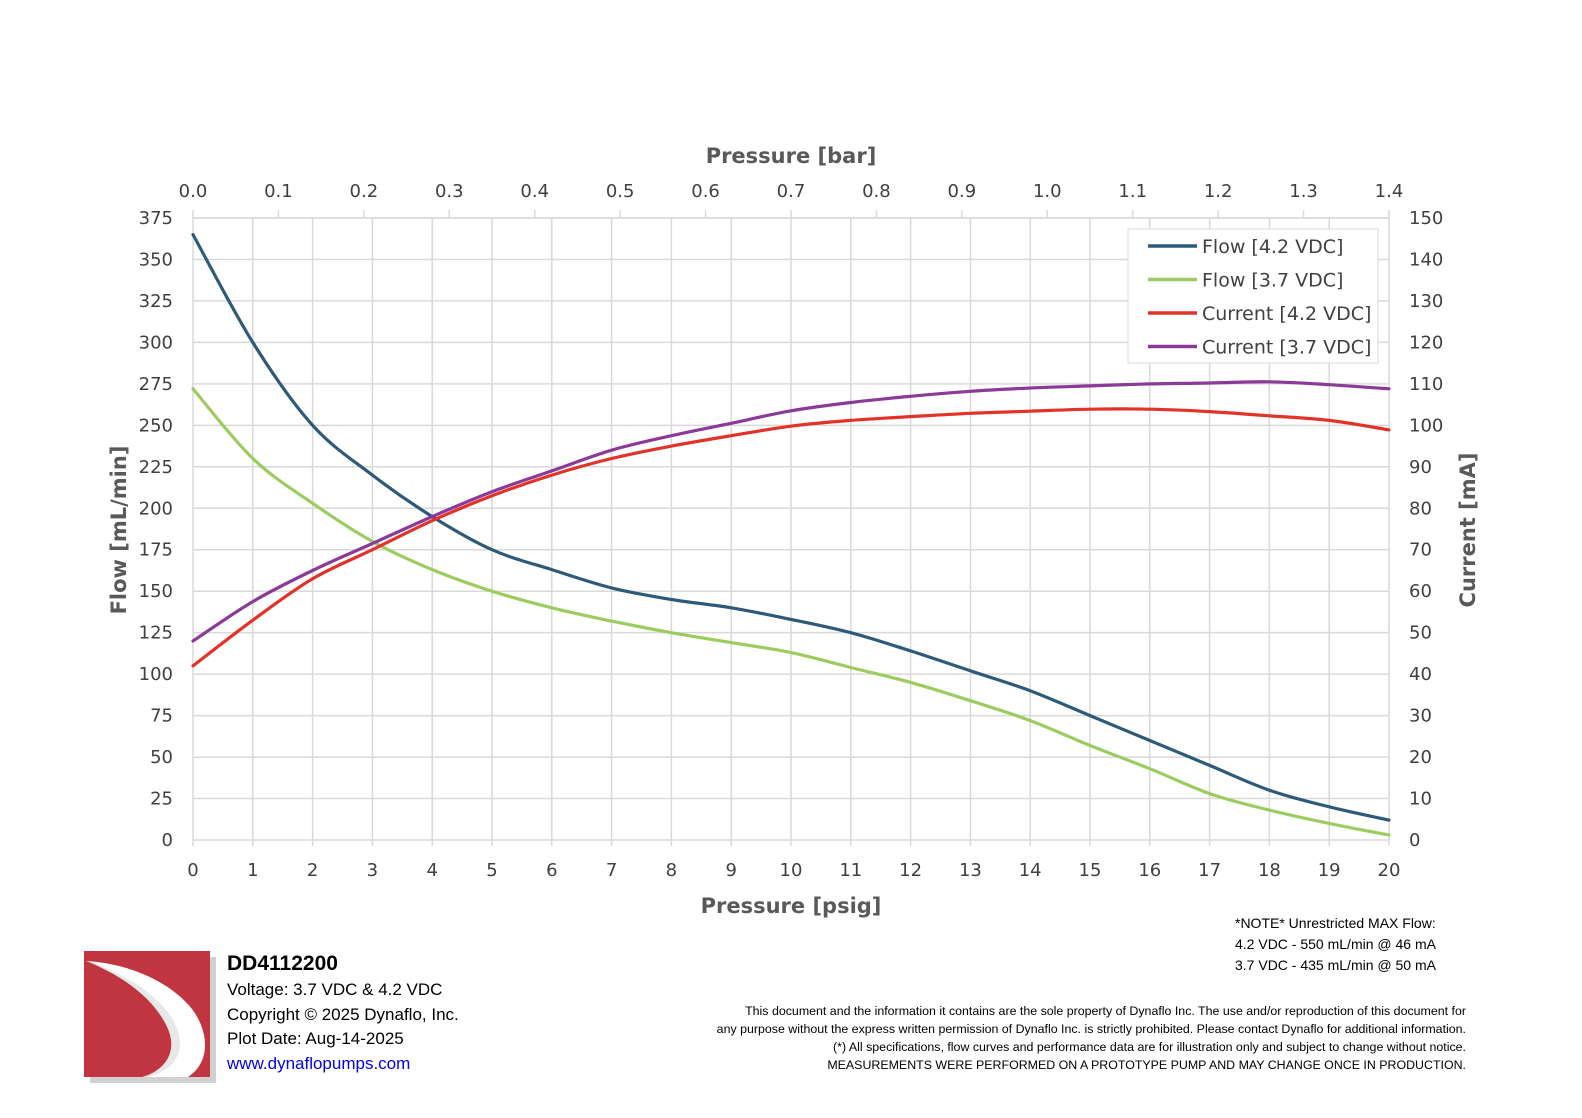  Describe the element at coordinates (161, 757) in the screenshot. I see `y-tick-label: 50` at that location.